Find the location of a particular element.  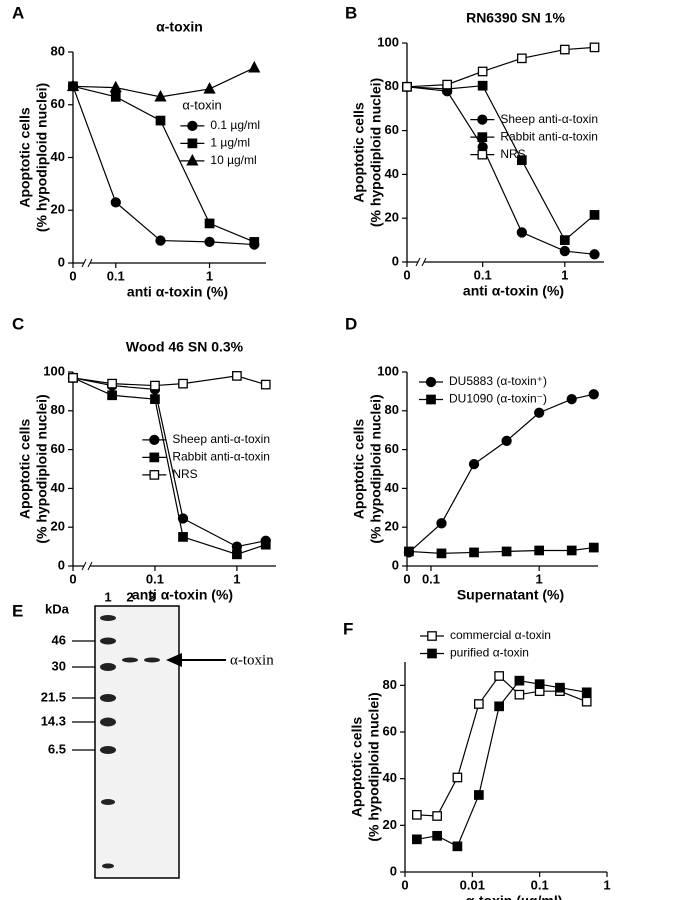

marker-ticks is located at coordinates (83, 695).